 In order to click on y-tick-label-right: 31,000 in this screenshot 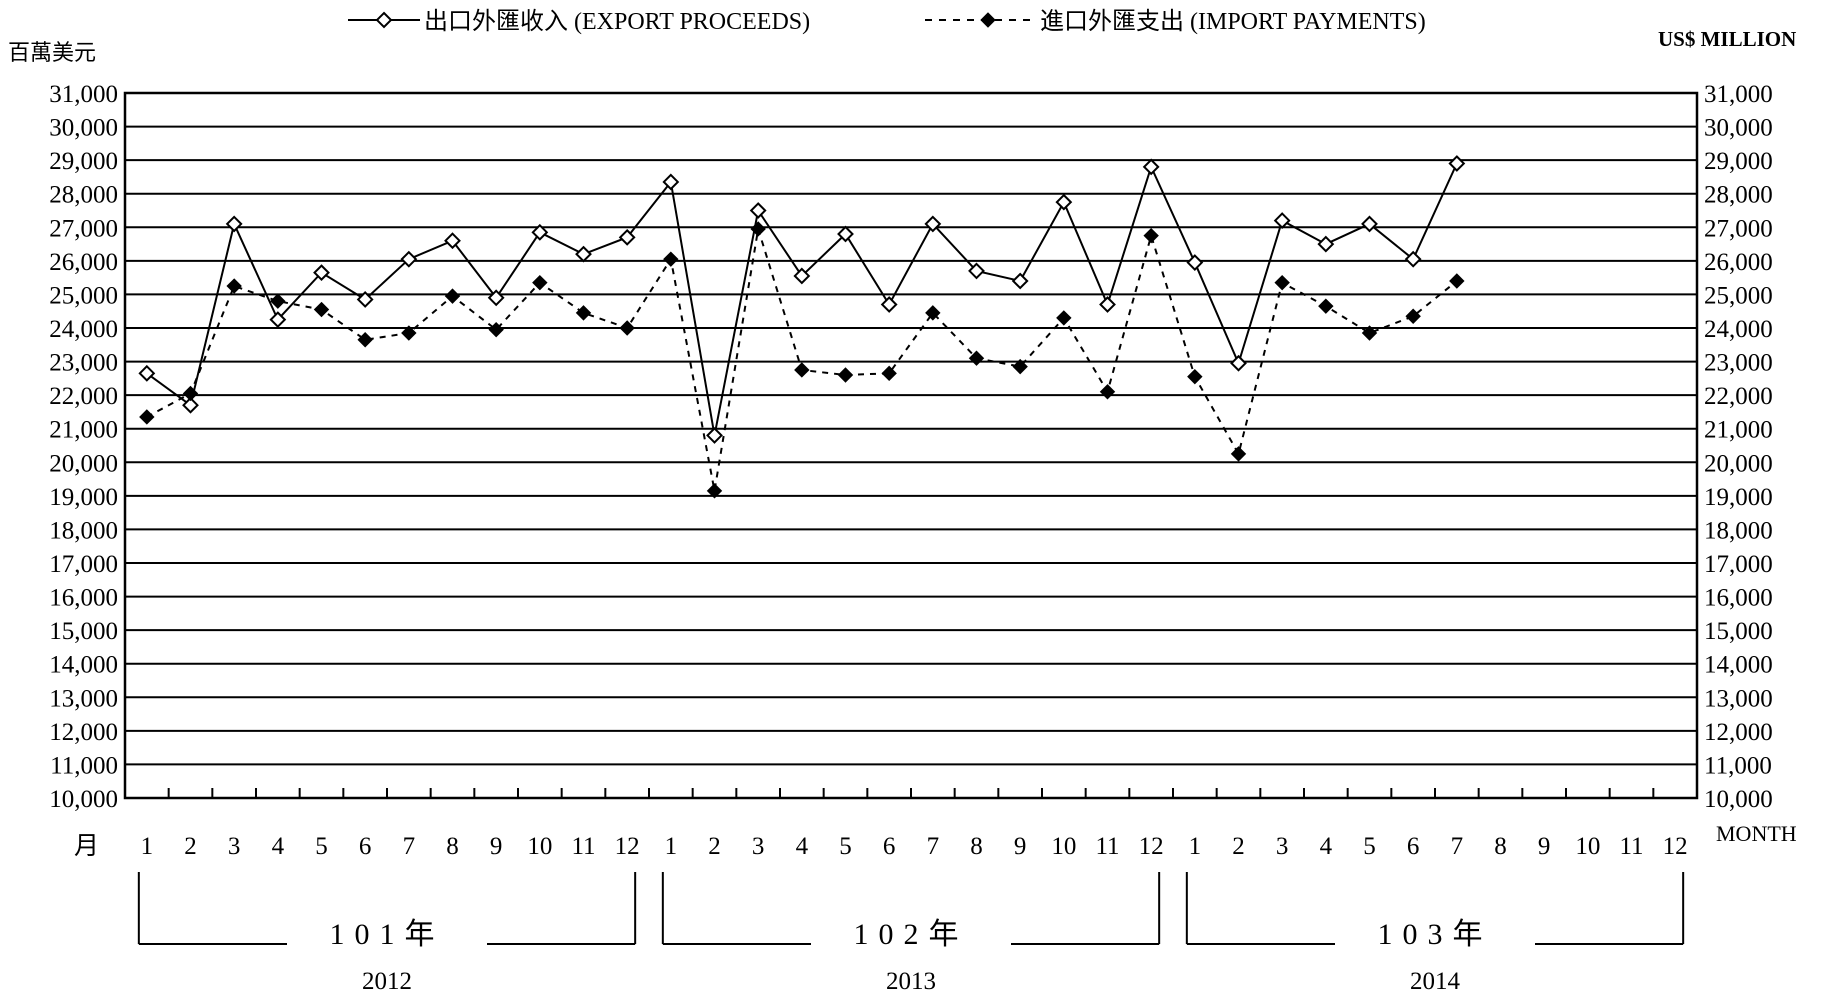, I will do `click(1738, 94)`.